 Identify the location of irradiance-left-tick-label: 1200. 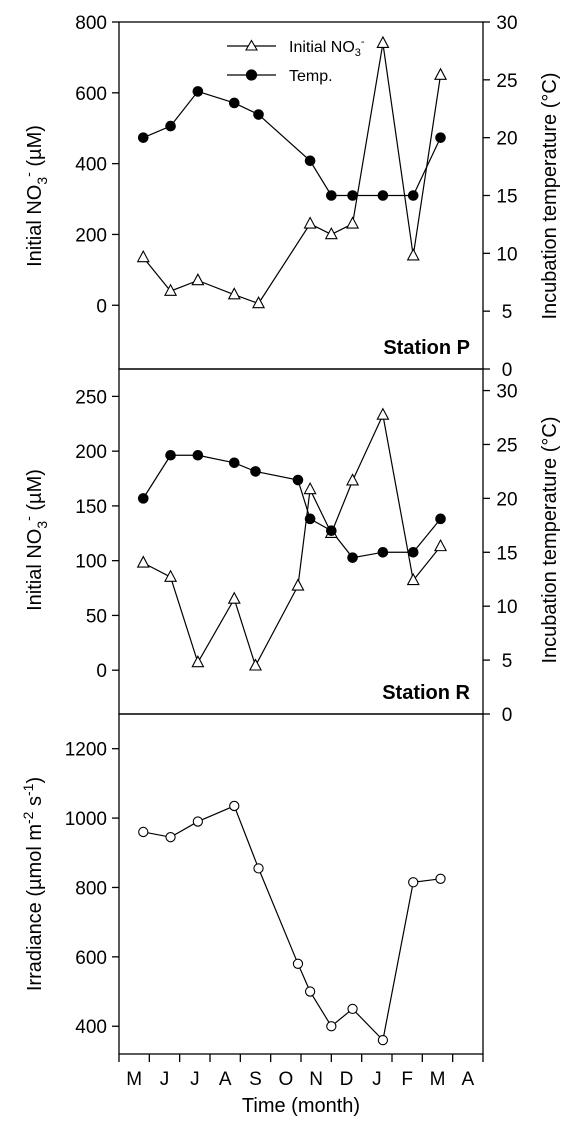
(86, 750).